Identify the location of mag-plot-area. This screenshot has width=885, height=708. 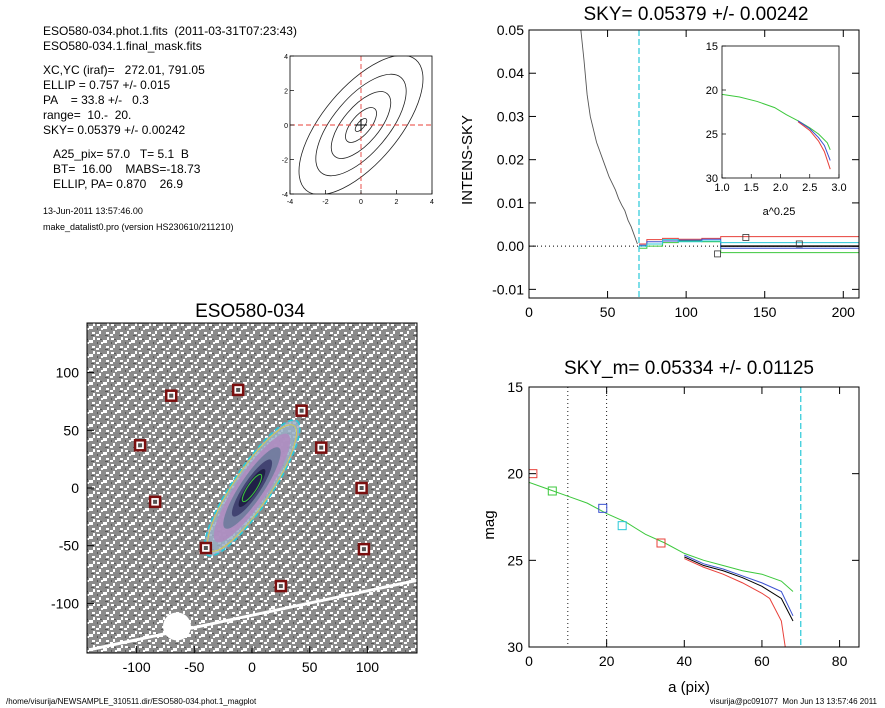
(665, 517).